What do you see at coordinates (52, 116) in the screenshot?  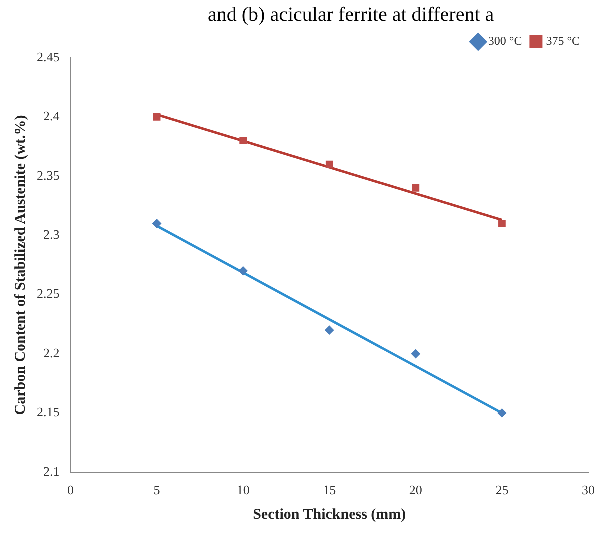 I see `y-tick-label: 2.4` at bounding box center [52, 116].